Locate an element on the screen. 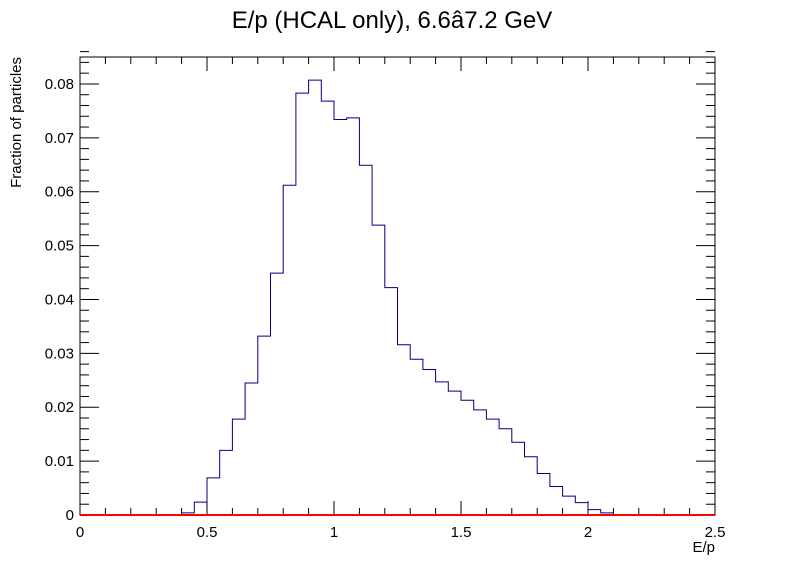 The height and width of the screenshot is (572, 796). y-tick-label: 0 is located at coordinates (70, 515).